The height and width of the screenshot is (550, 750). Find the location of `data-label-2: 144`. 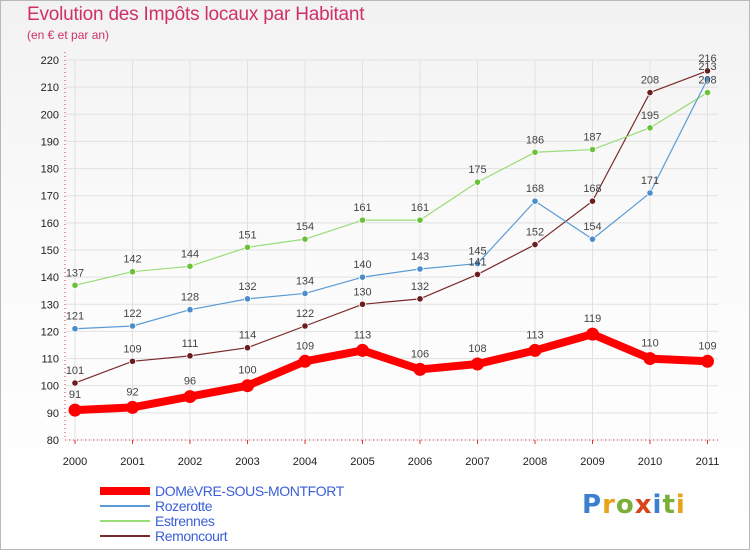

data-label-2: 144 is located at coordinates (190, 254).